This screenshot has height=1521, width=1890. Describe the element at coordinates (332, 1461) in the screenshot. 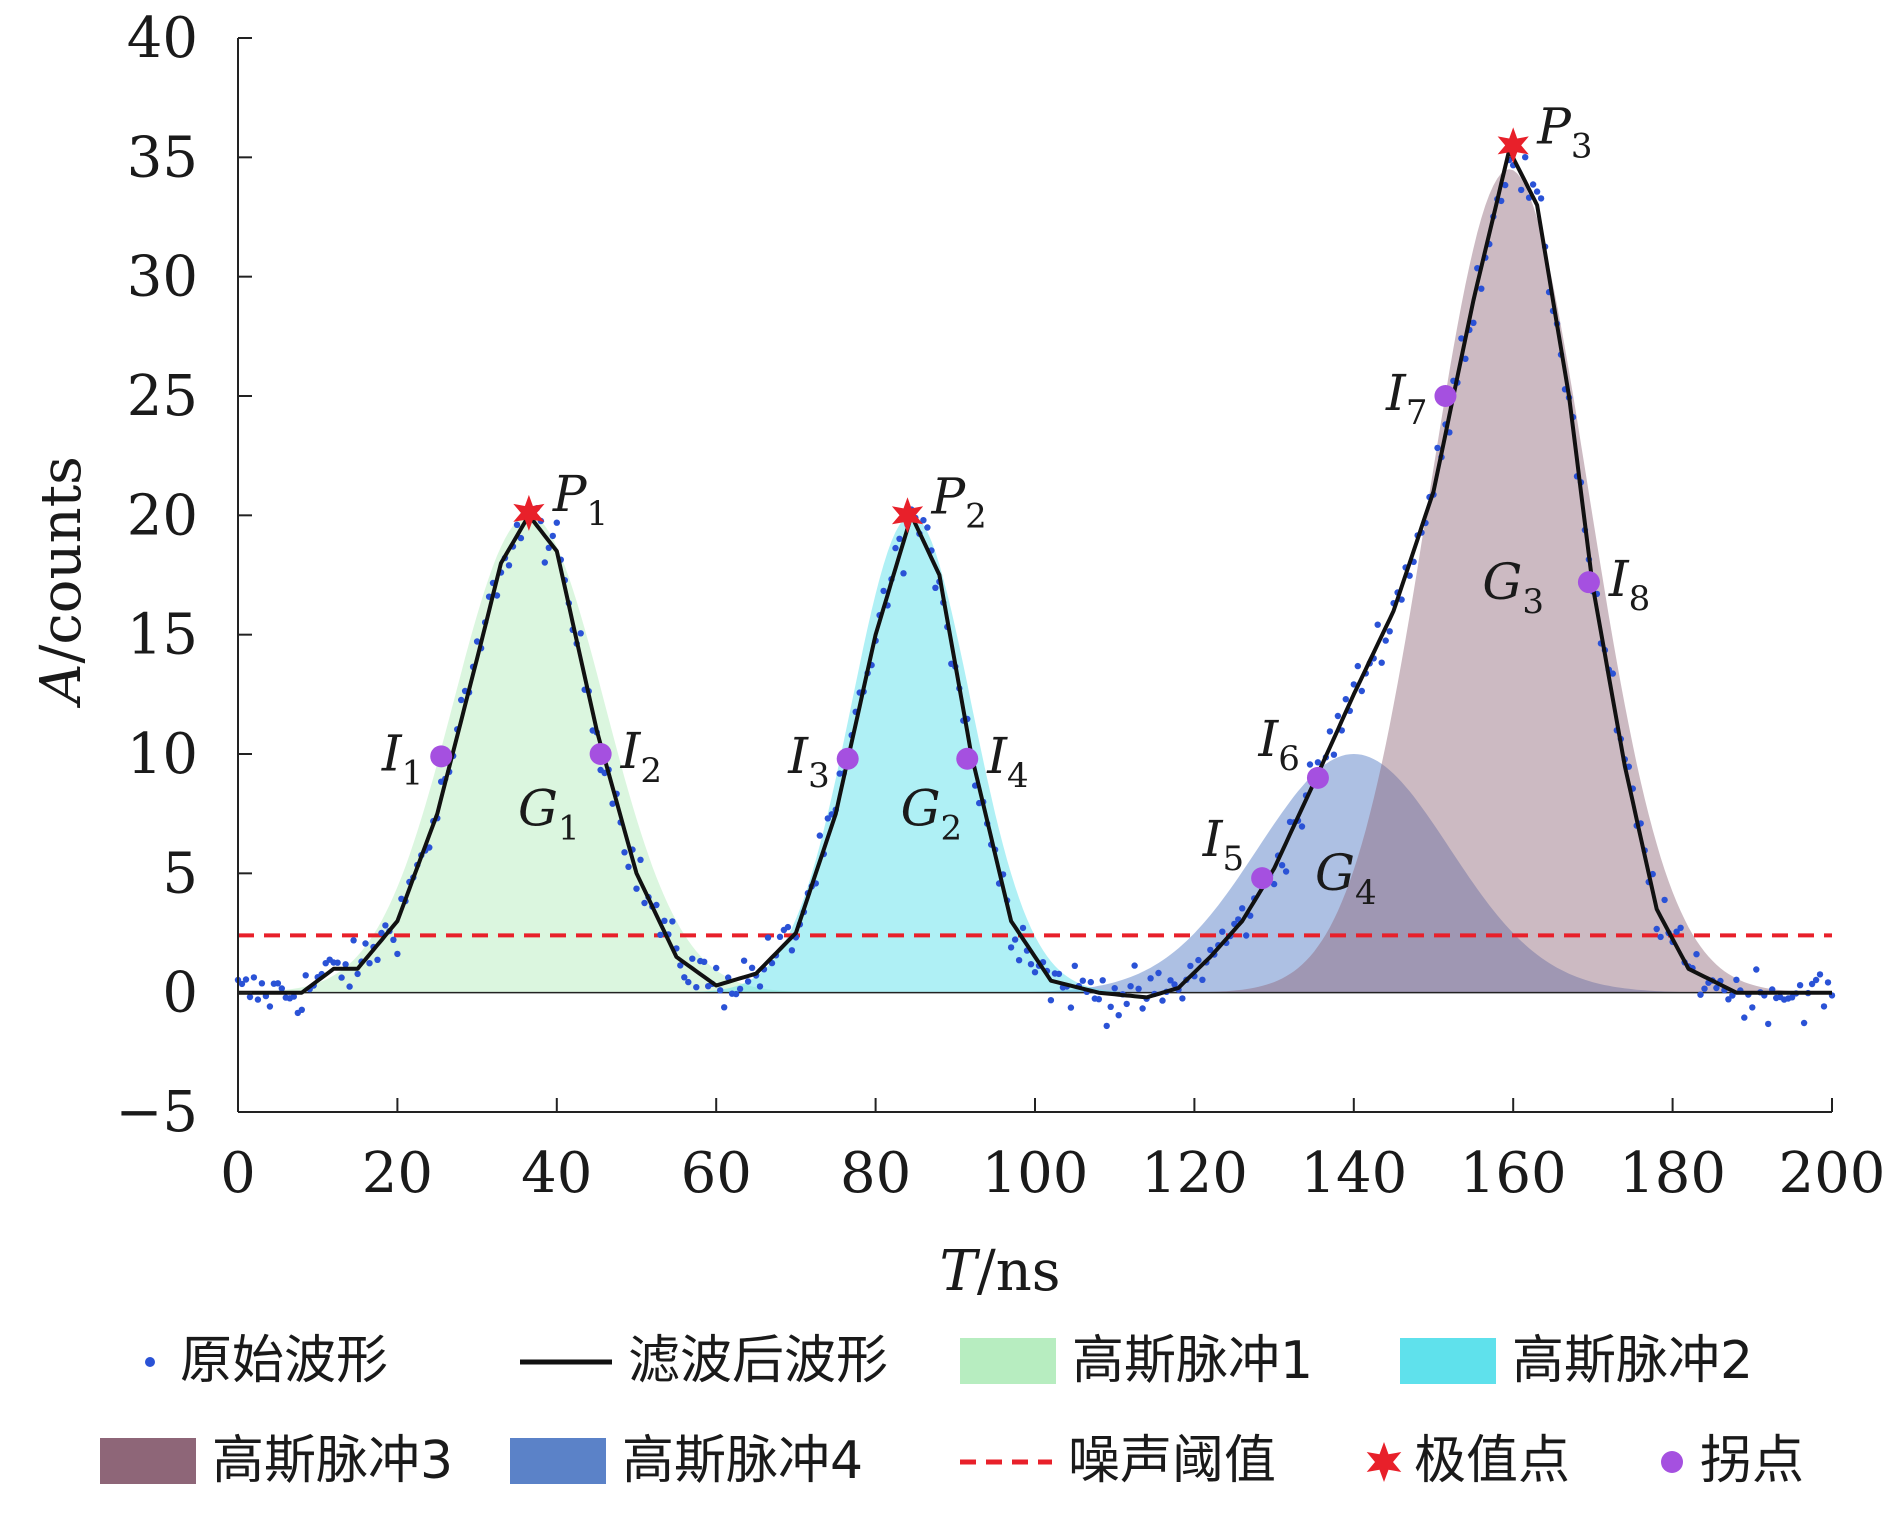

I see `legend-label-g3: 高斯脉冲3` at that location.